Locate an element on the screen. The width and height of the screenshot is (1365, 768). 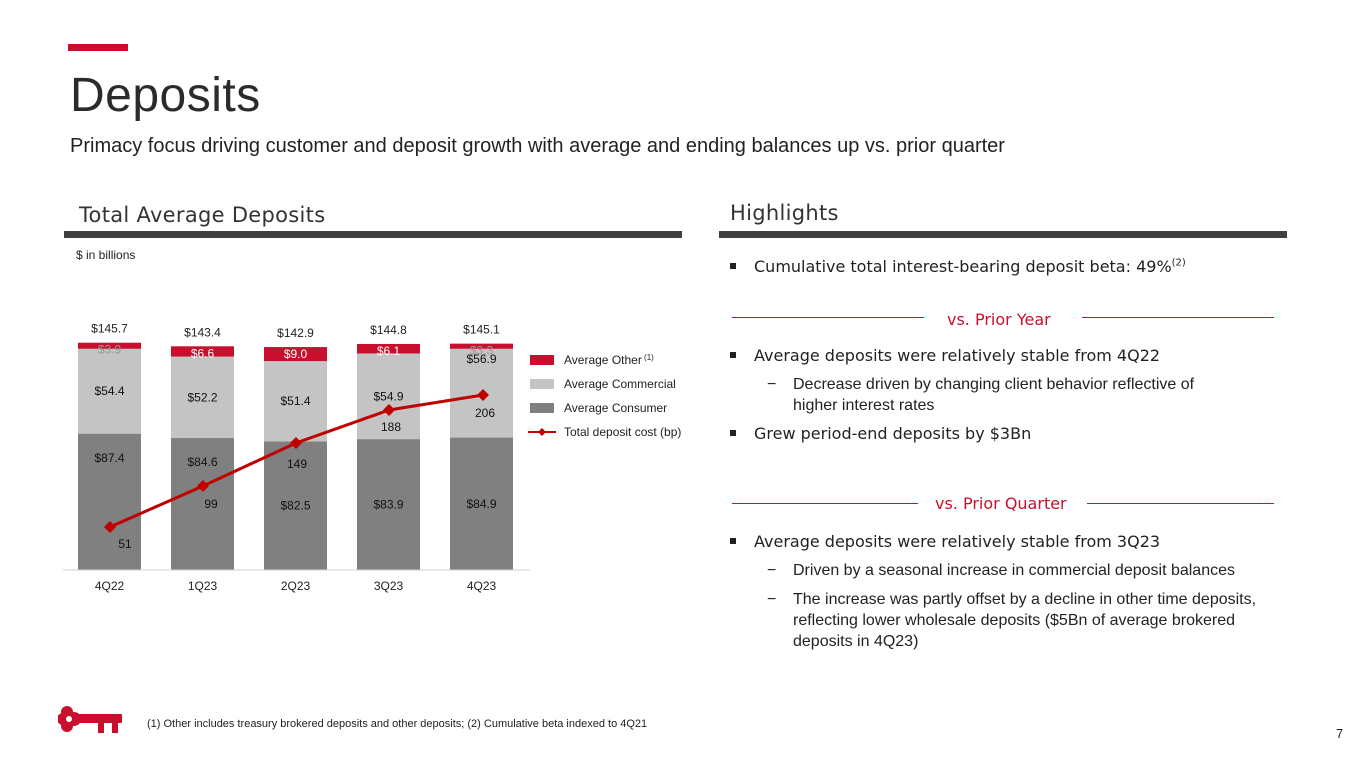
consumer-value-label: $82.5 is located at coordinates (295, 506).